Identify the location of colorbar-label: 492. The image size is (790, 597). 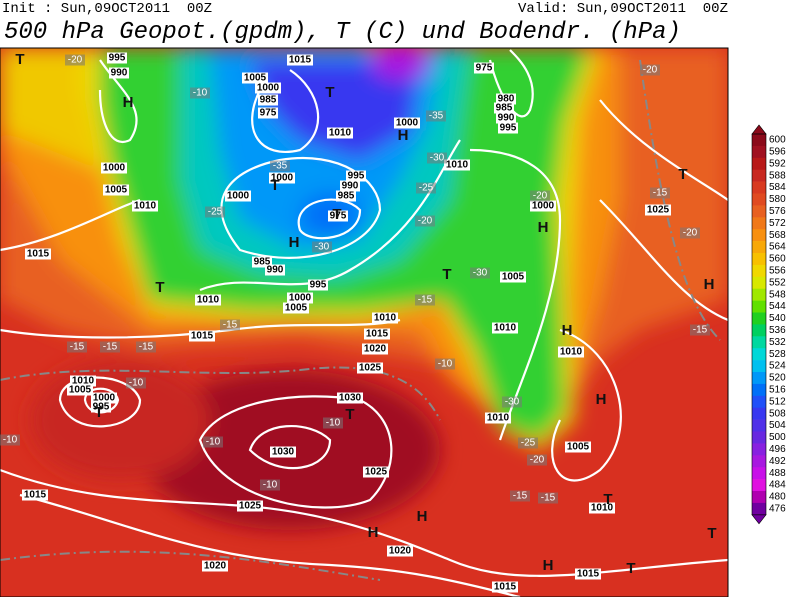
(777, 461).